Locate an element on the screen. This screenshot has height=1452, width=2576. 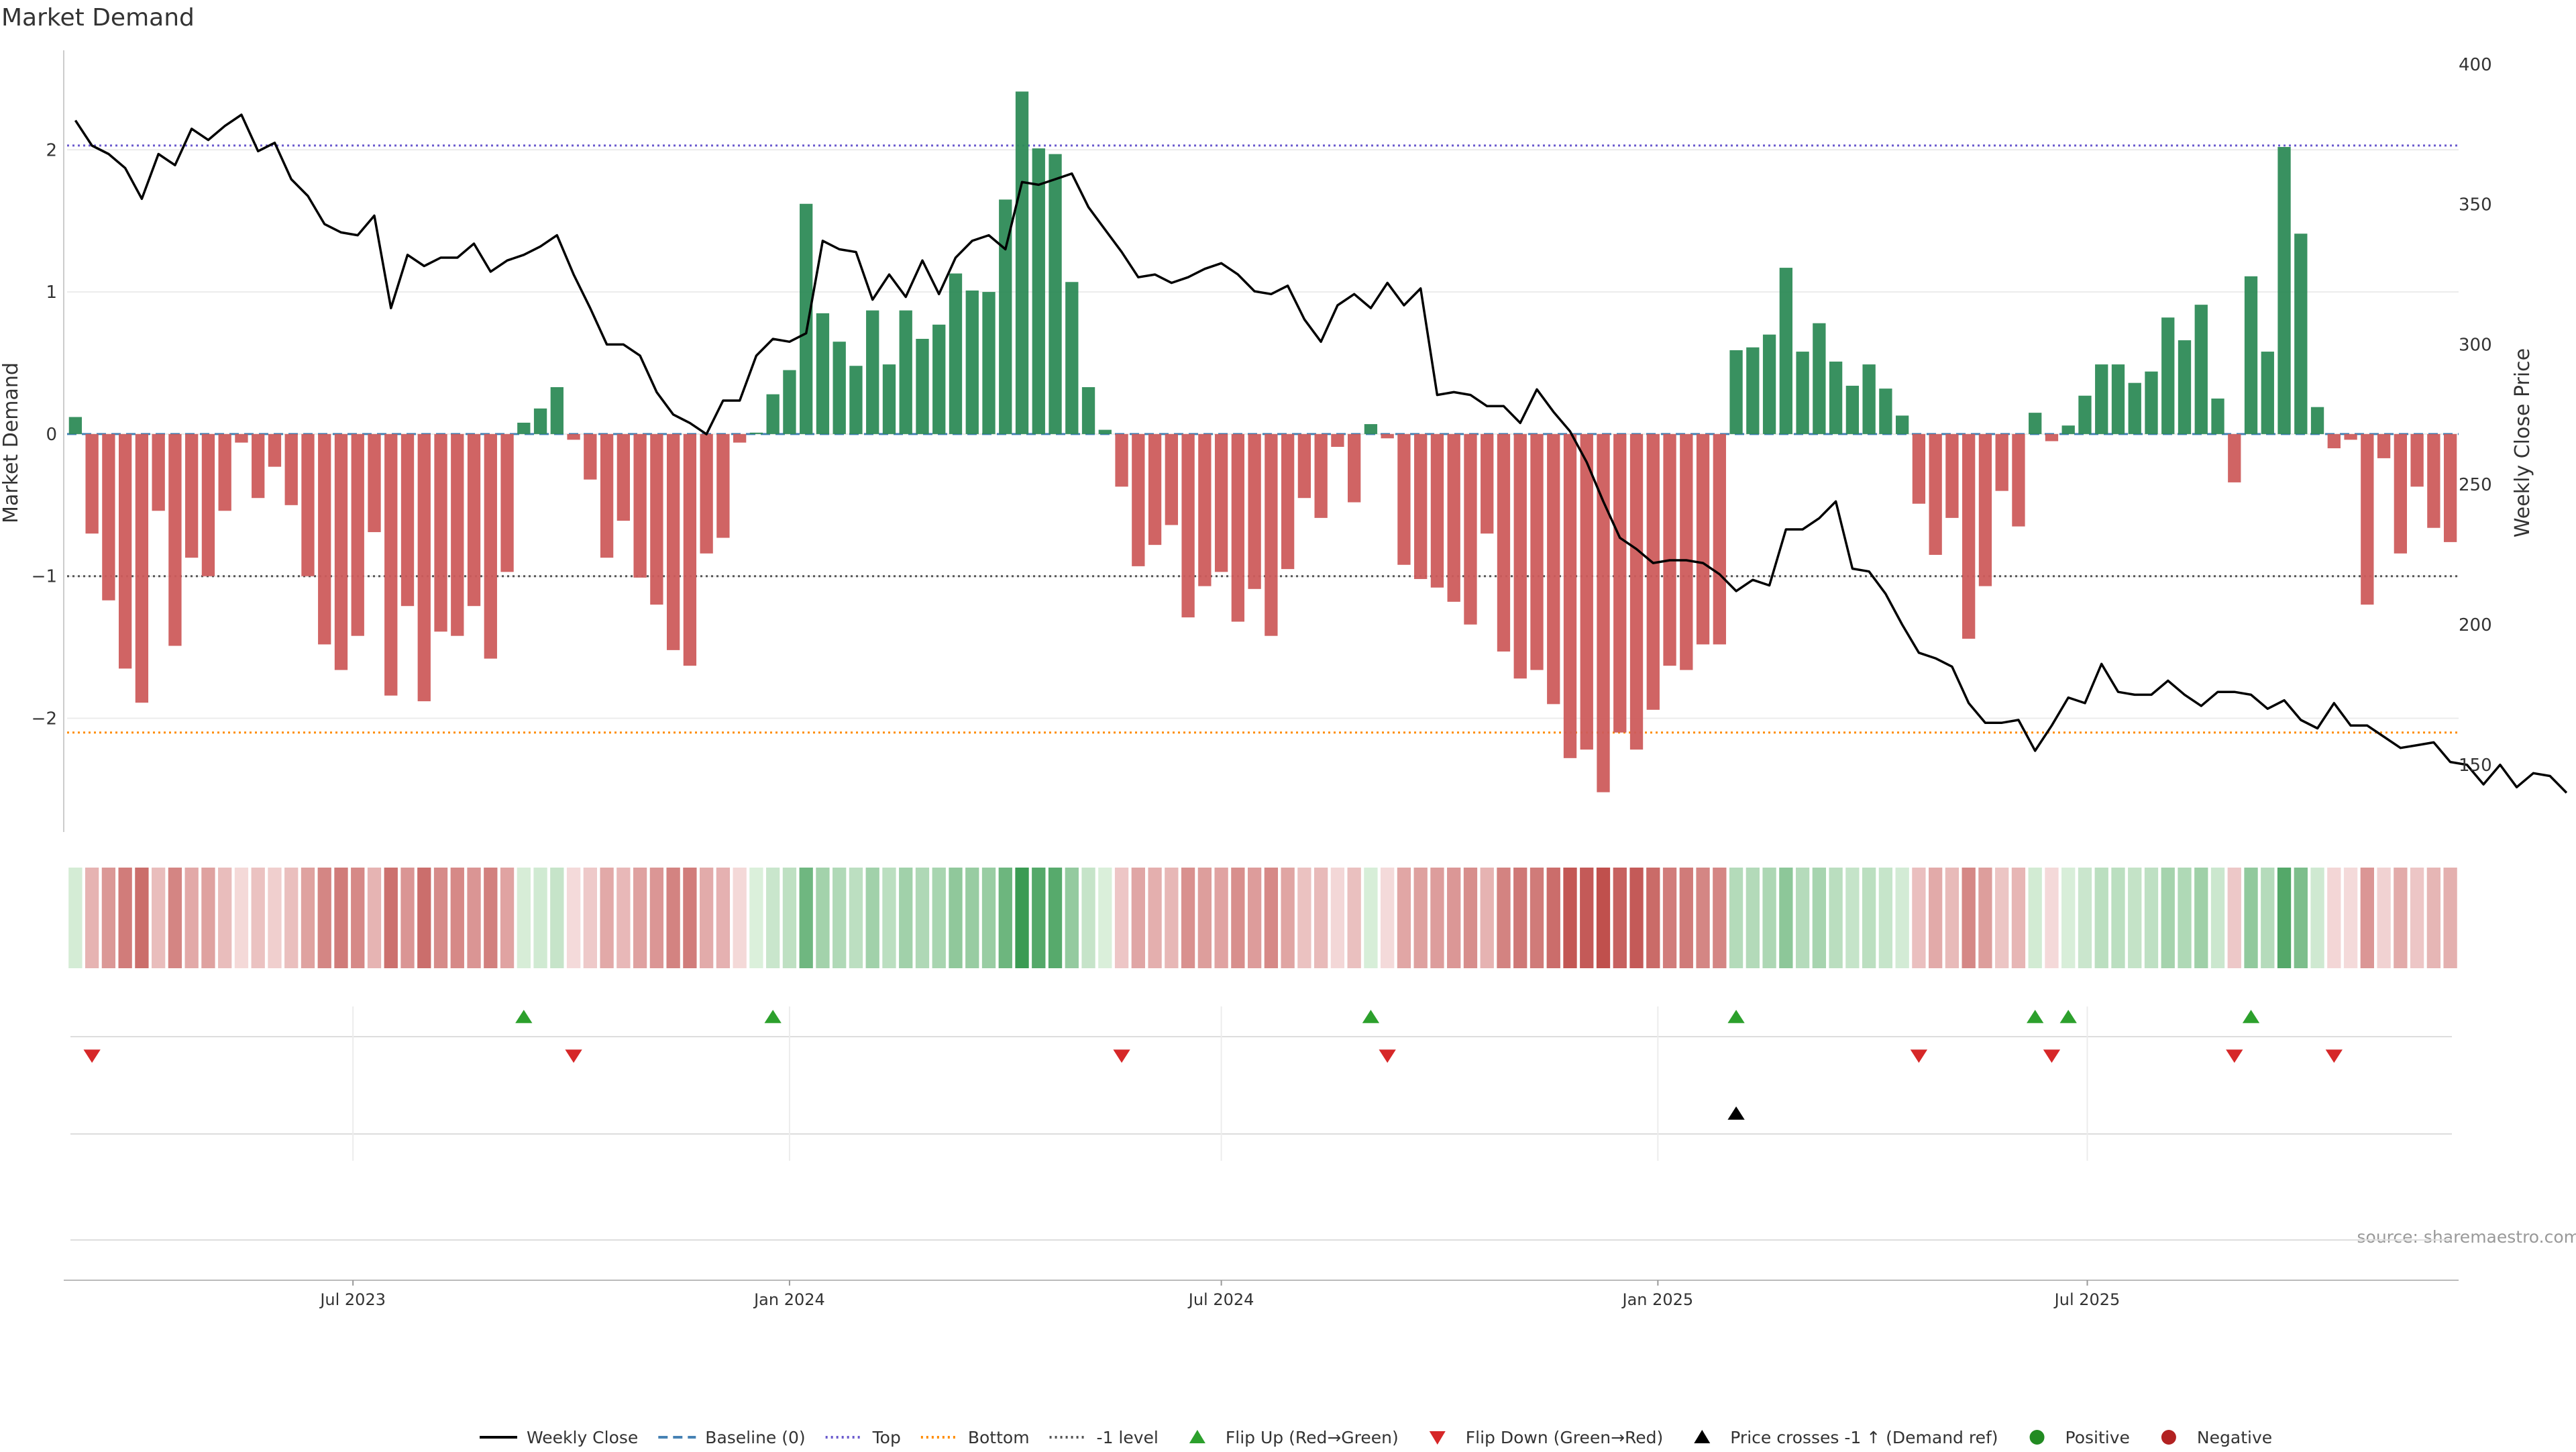
y-tick-label: −1 is located at coordinates (44, 577).